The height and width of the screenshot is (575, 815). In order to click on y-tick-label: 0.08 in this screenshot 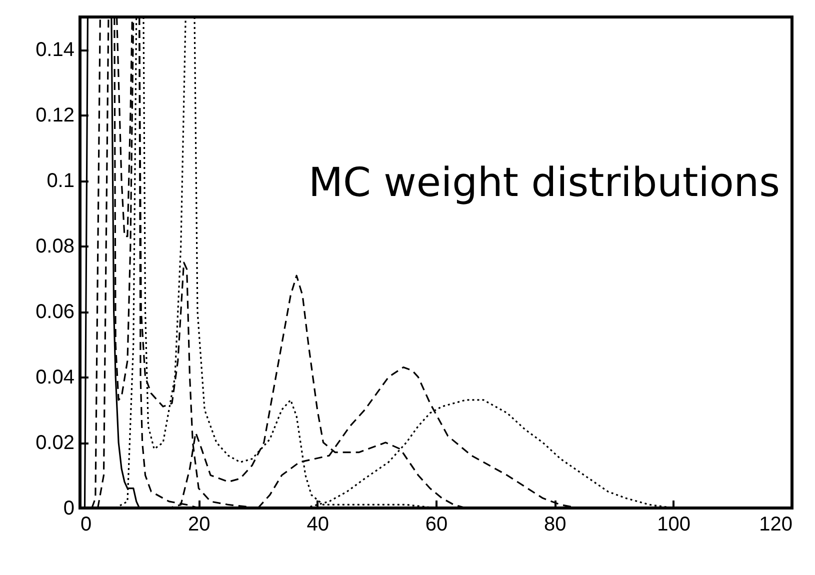, I will do `click(55, 247)`.